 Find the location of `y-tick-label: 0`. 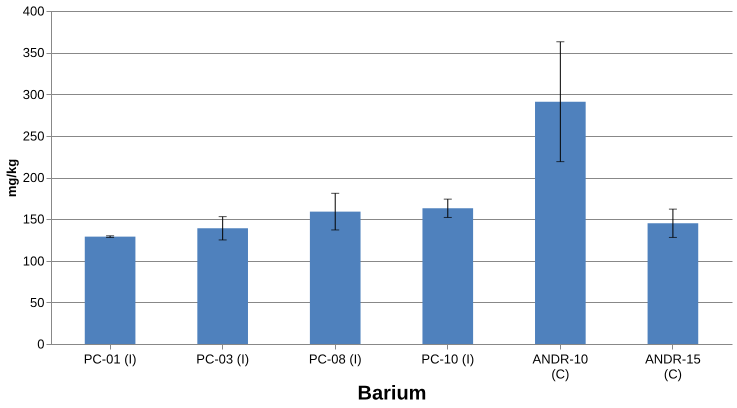

y-tick-label: 0 is located at coordinates (40, 344).